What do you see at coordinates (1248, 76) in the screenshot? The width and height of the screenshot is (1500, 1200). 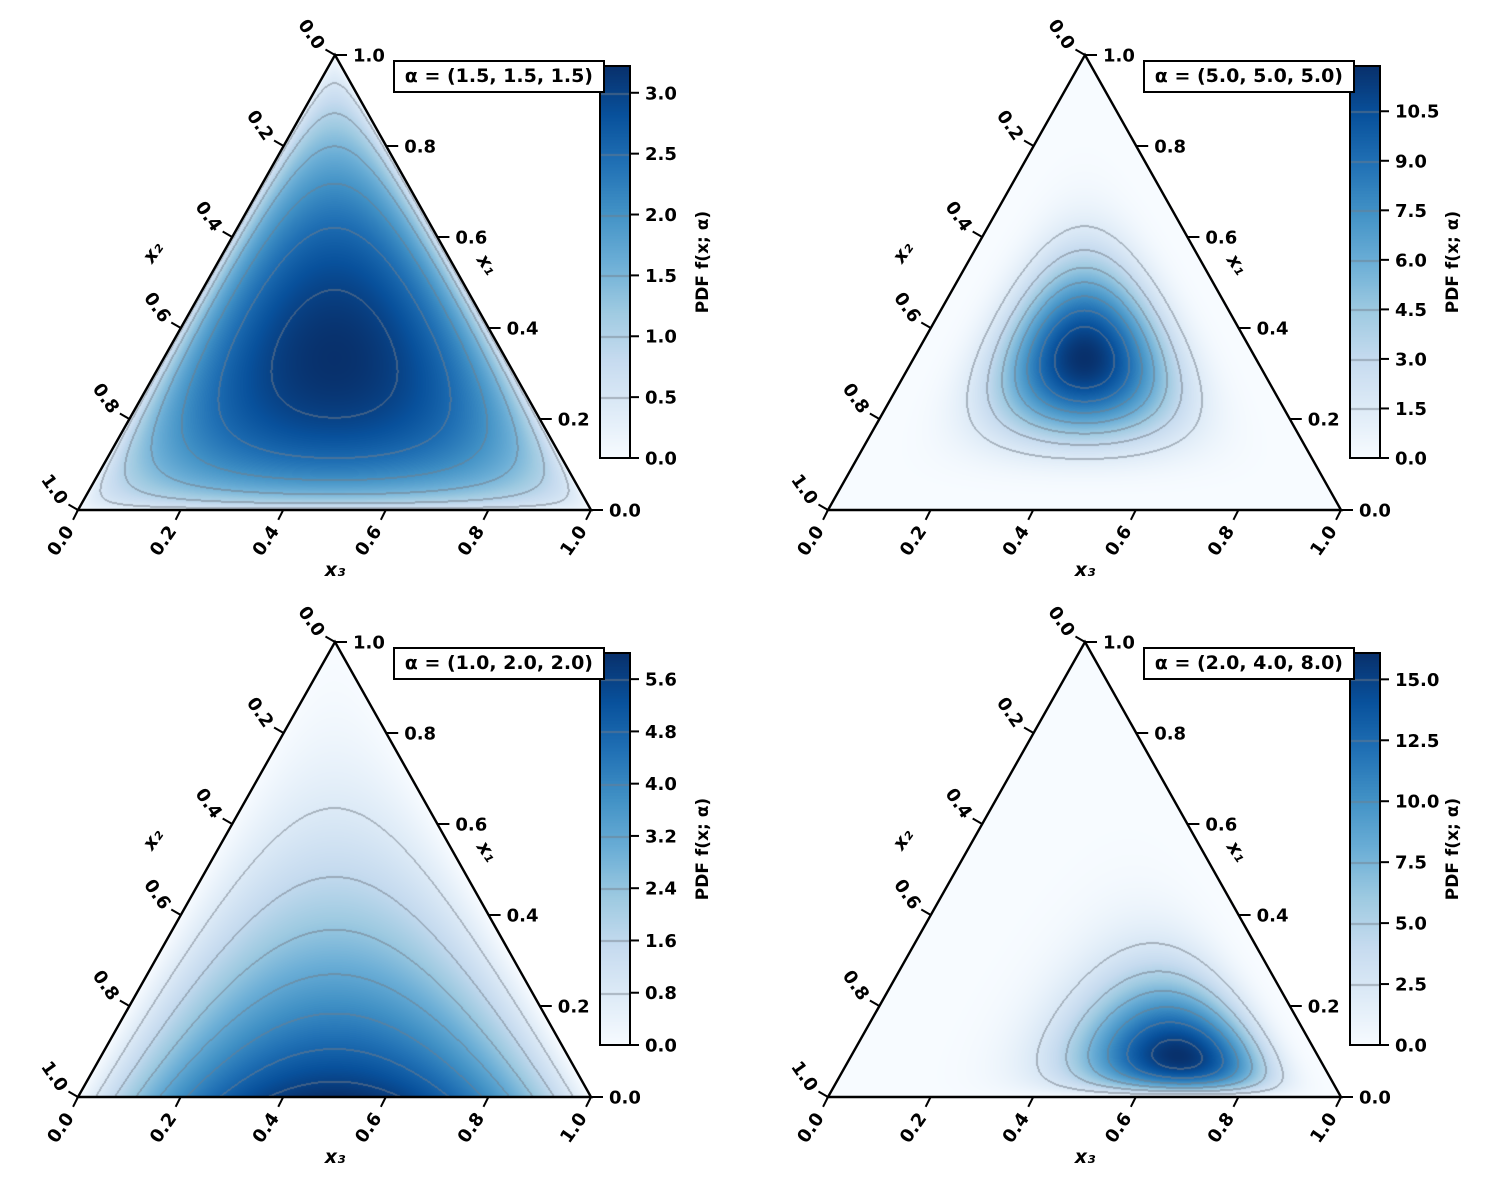 I see `legend-label: α = (5.0, 5.0, 5.0)` at bounding box center [1248, 76].